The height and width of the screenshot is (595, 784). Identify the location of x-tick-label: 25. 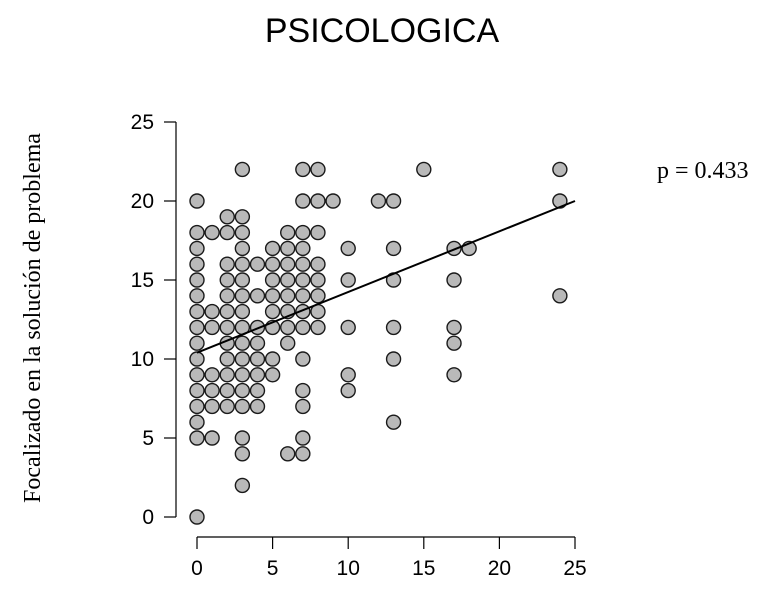
(574, 568).